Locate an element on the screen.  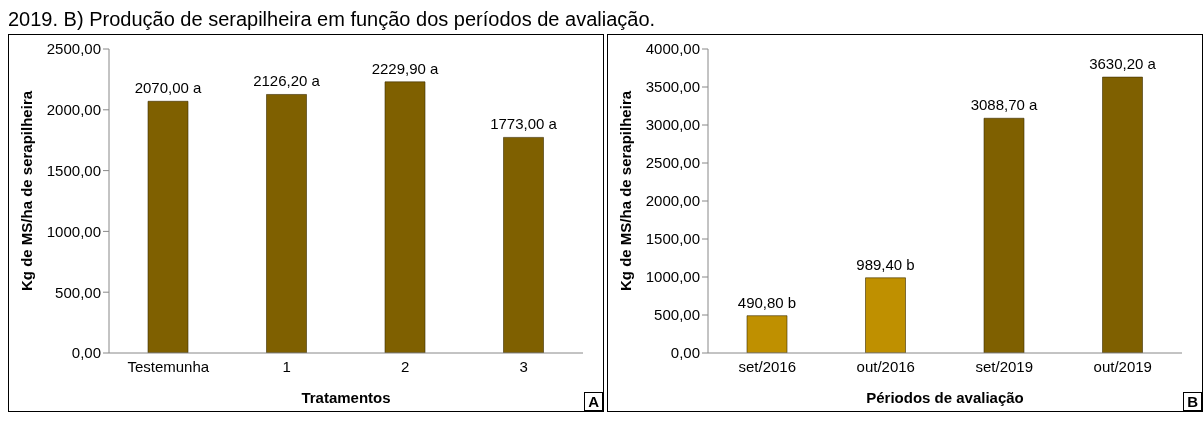
x-tick-label: set/2016 is located at coordinates (767, 366).